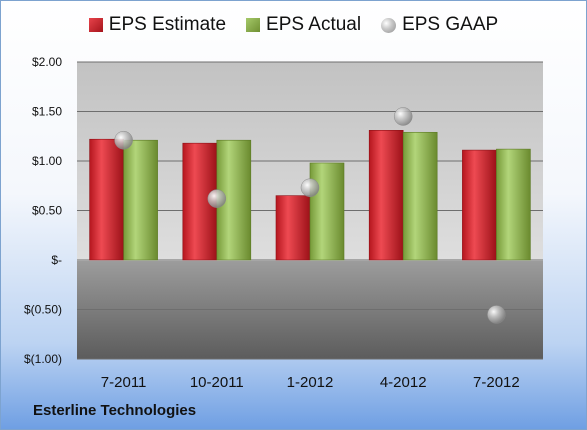 The width and height of the screenshot is (587, 430). What do you see at coordinates (47, 161) in the screenshot?
I see `y-tick-label: $1.00` at bounding box center [47, 161].